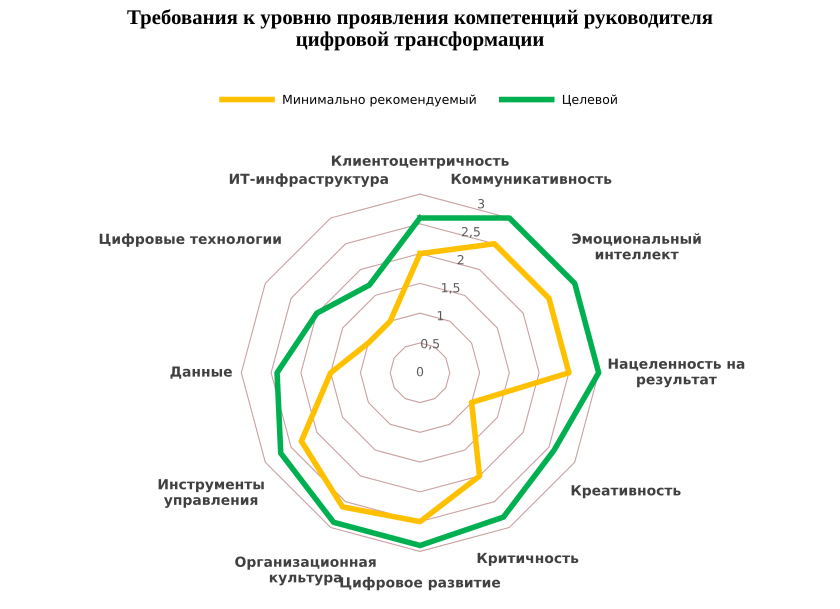 The width and height of the screenshot is (840, 609). Describe the element at coordinates (676, 373) in the screenshot. I see `spoke-label: Нацеленность на результат` at that location.